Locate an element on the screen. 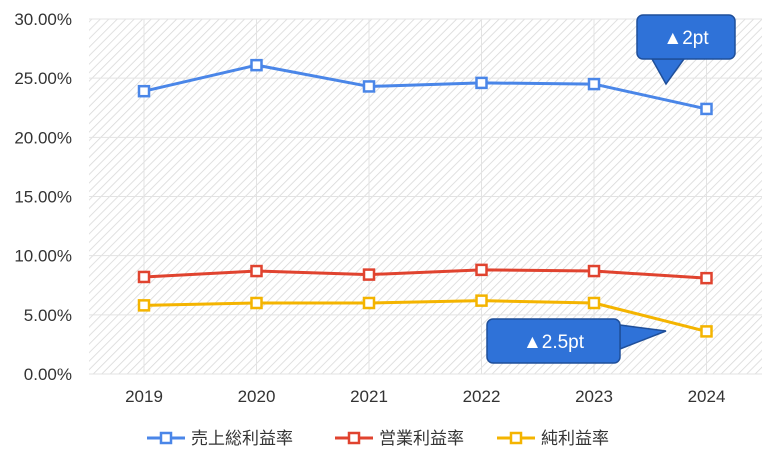 This screenshot has width=770, height=457. y-tick-label: 30.00% is located at coordinates (43, 19).